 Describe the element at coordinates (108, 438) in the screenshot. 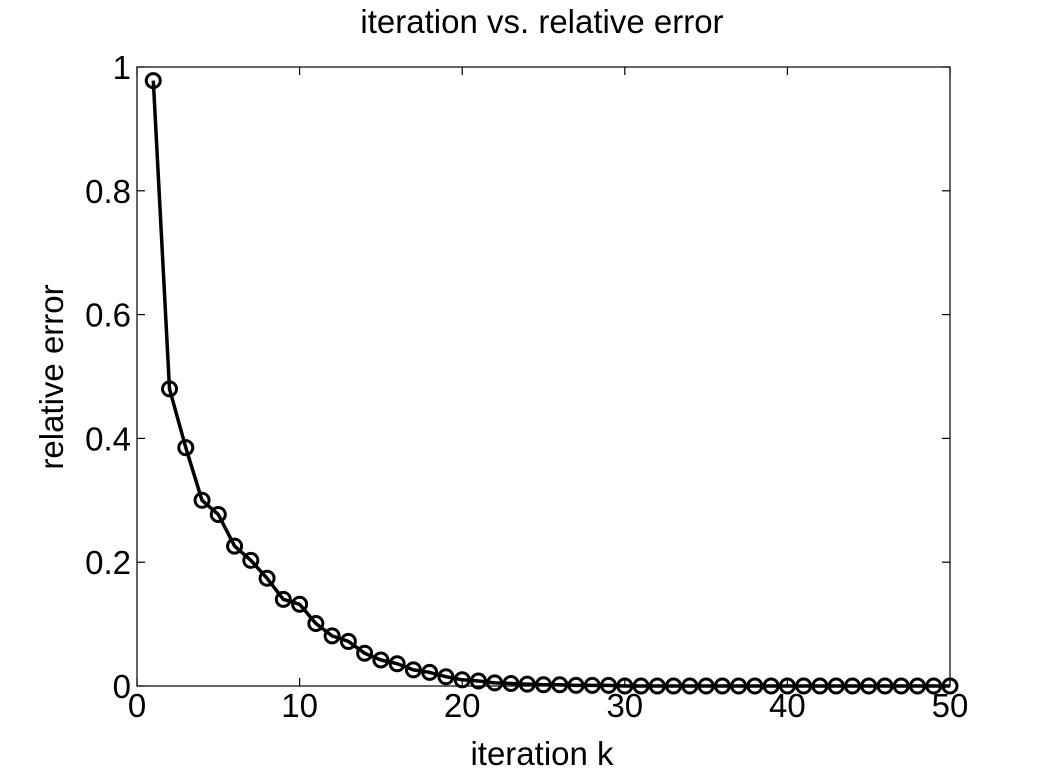

I see `y-tick-label: 0.4` at that location.